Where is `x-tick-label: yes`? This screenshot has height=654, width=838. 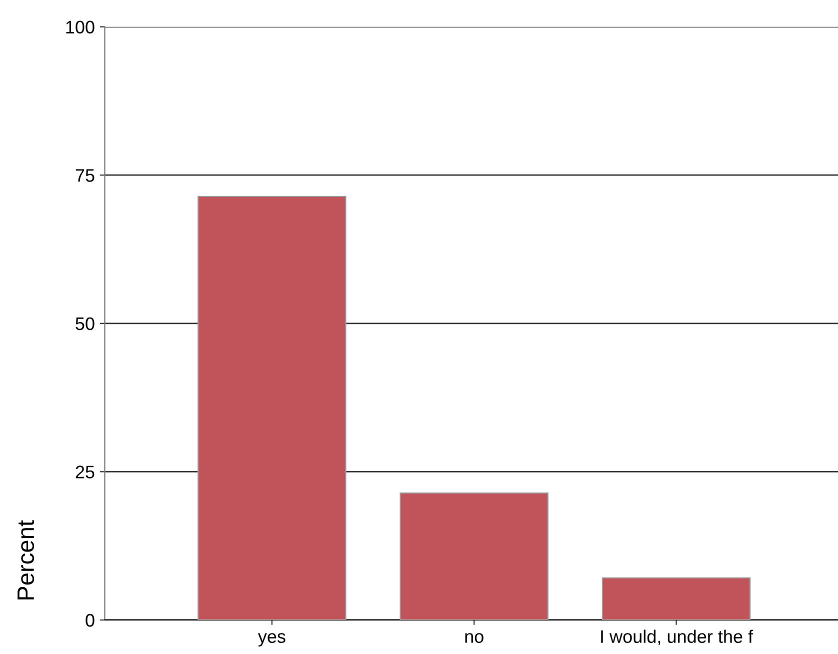 x-tick-label: yes is located at coordinates (272, 640).